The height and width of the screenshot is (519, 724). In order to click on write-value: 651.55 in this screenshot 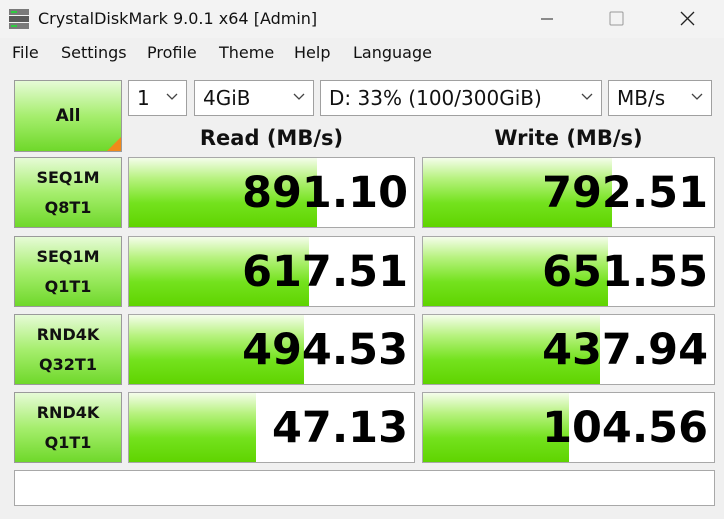, I will do `click(625, 271)`.